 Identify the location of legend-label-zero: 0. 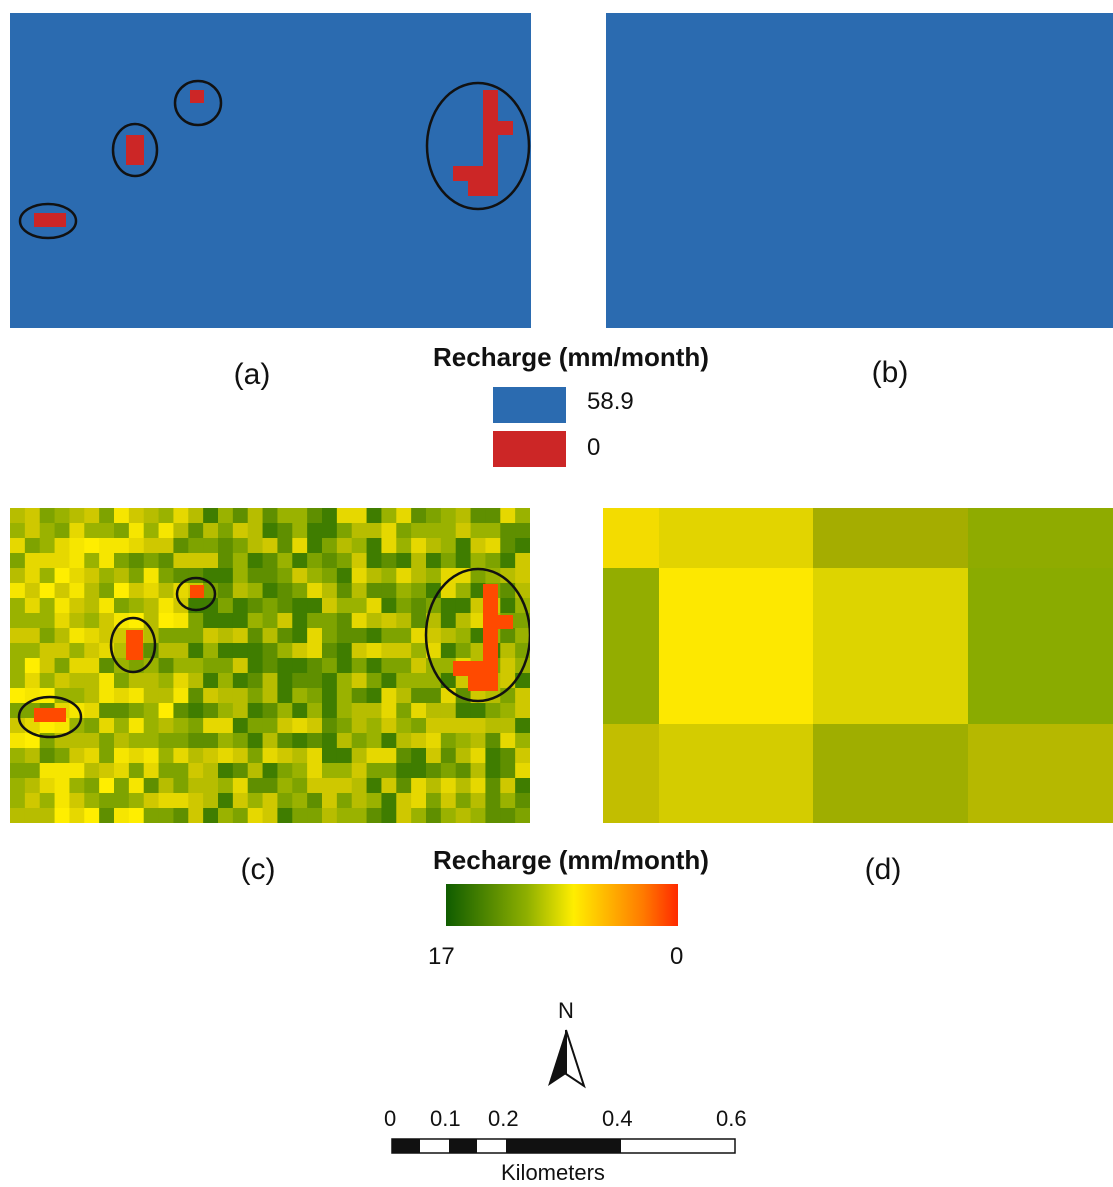
(594, 447).